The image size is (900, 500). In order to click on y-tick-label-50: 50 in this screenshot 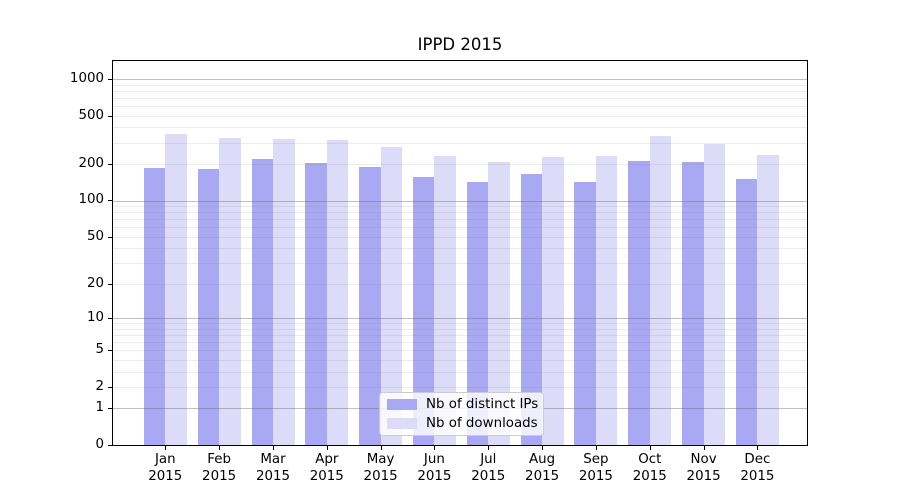, I will do `click(95, 236)`.